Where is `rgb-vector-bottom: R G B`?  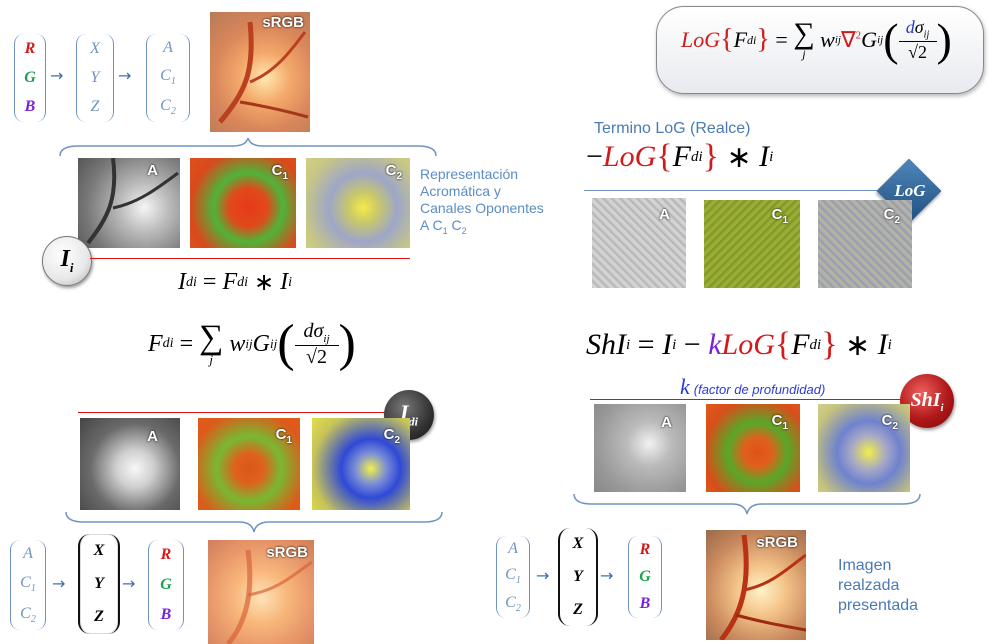 rgb-vector-bottom: R G B is located at coordinates (166, 585).